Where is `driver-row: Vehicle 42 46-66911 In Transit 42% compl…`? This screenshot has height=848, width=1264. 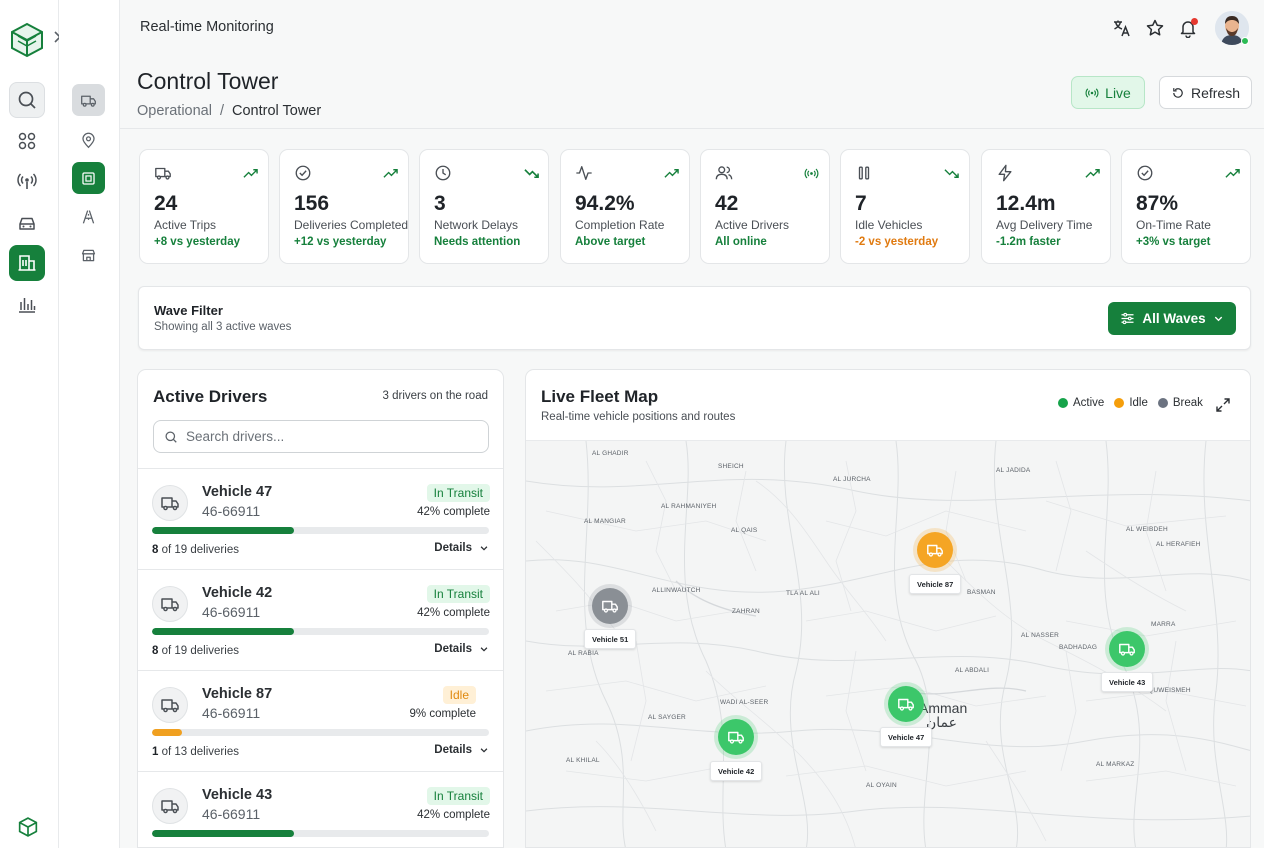
driver-row: Vehicle 42 46-66911 In Transit 42% compl… is located at coordinates (320, 619).